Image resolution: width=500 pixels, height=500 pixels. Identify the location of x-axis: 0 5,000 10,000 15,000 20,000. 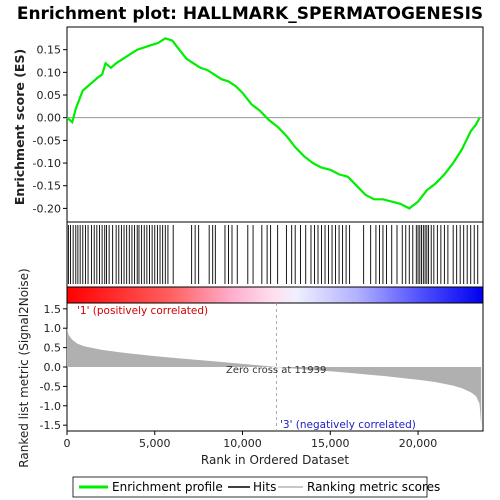
(251, 440).